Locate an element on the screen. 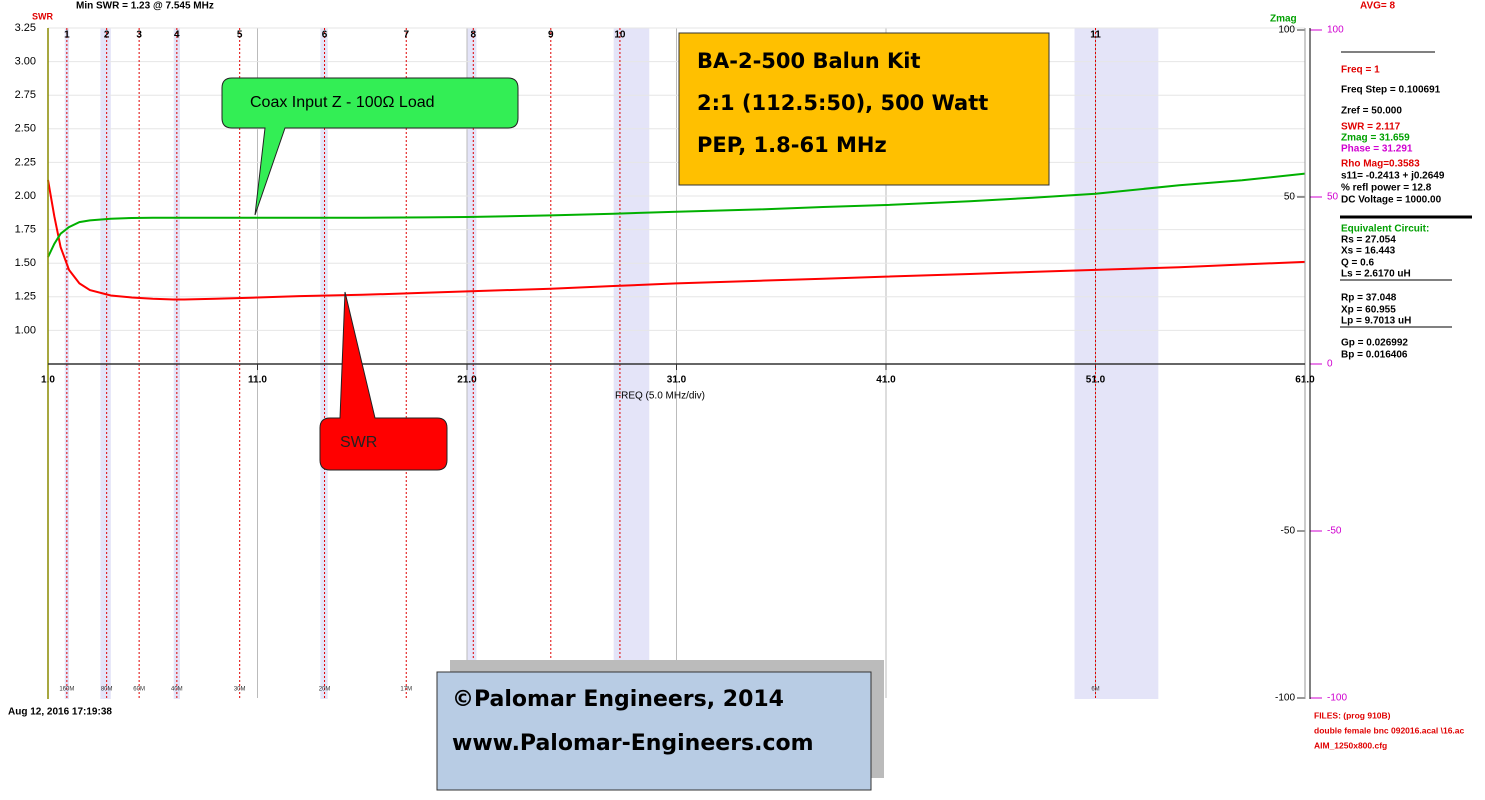  y2-tick-label: -50 is located at coordinates (1288, 531).